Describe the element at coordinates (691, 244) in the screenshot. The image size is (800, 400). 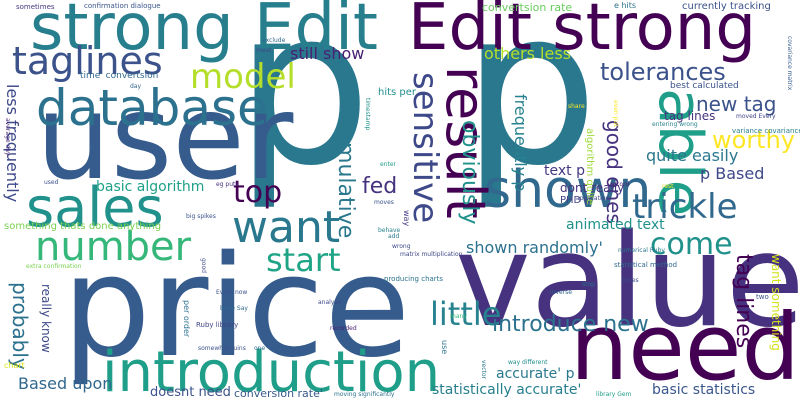
I see `word-come: come` at that location.